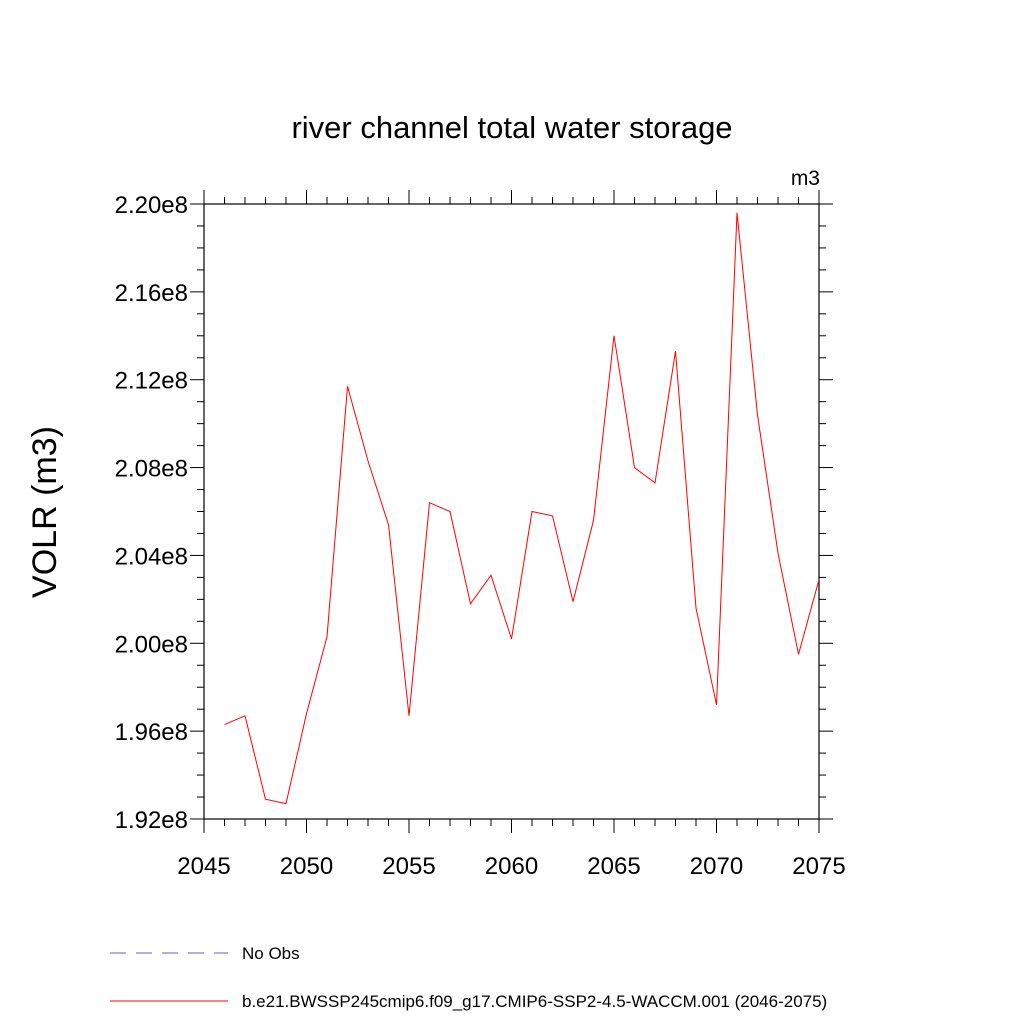 Image resolution: width=1024 pixels, height=1024 pixels. Describe the element at coordinates (151, 205) in the screenshot. I see `y-tick-label: 2.20e8` at that location.